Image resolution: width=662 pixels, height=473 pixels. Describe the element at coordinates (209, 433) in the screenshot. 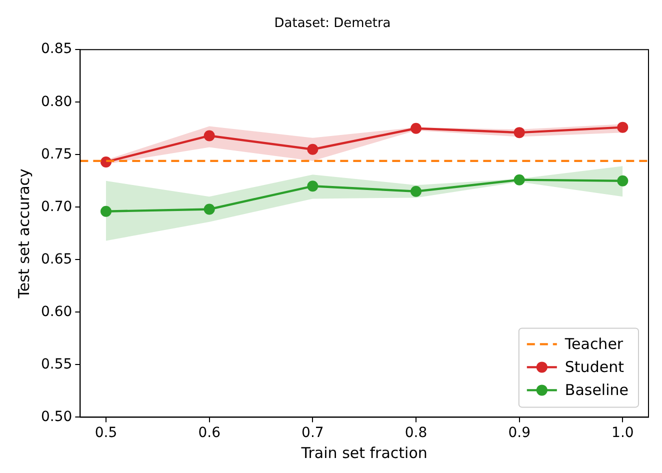

I see `x-tick-label: 0.6` at that location.